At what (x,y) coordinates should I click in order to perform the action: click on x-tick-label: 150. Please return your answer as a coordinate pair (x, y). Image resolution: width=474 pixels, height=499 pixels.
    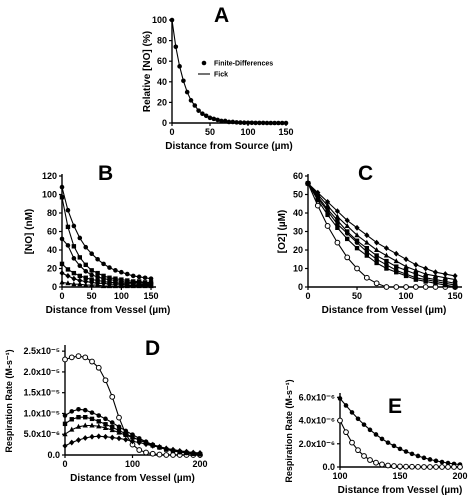
    Looking at the image, I should click on (285, 132).